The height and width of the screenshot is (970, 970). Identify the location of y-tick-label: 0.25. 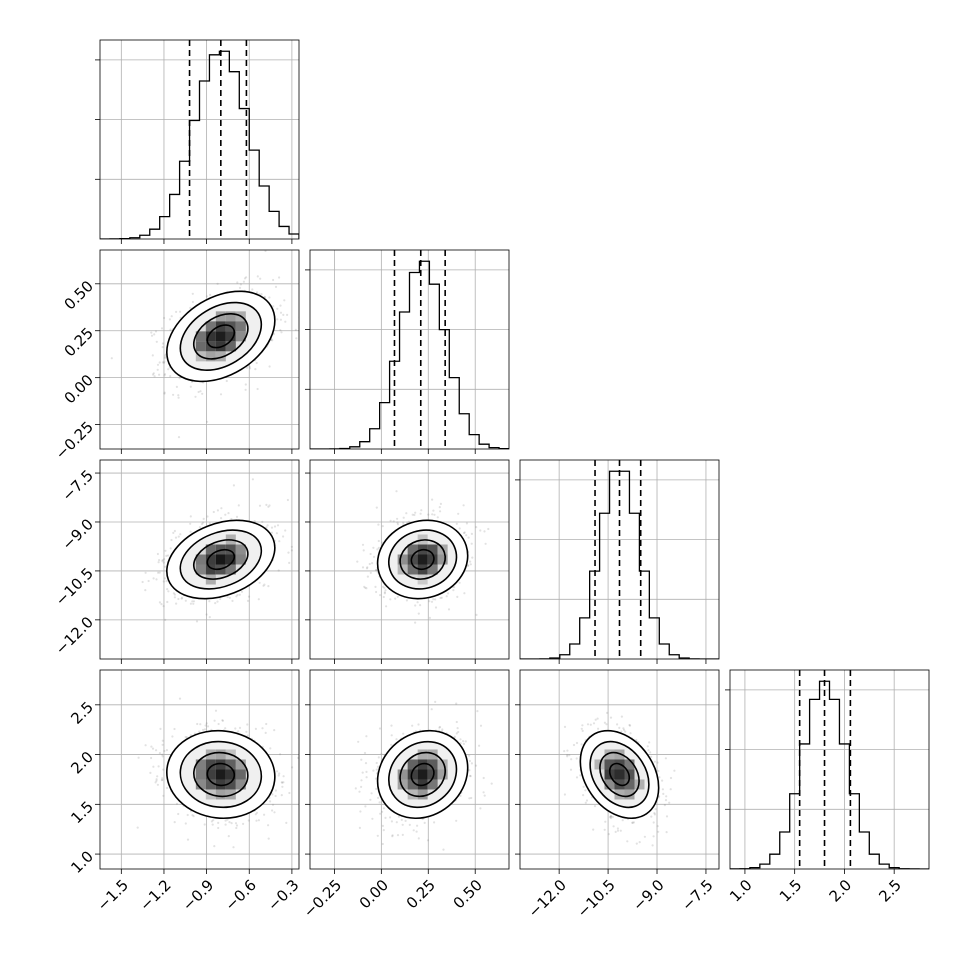
(79, 342).